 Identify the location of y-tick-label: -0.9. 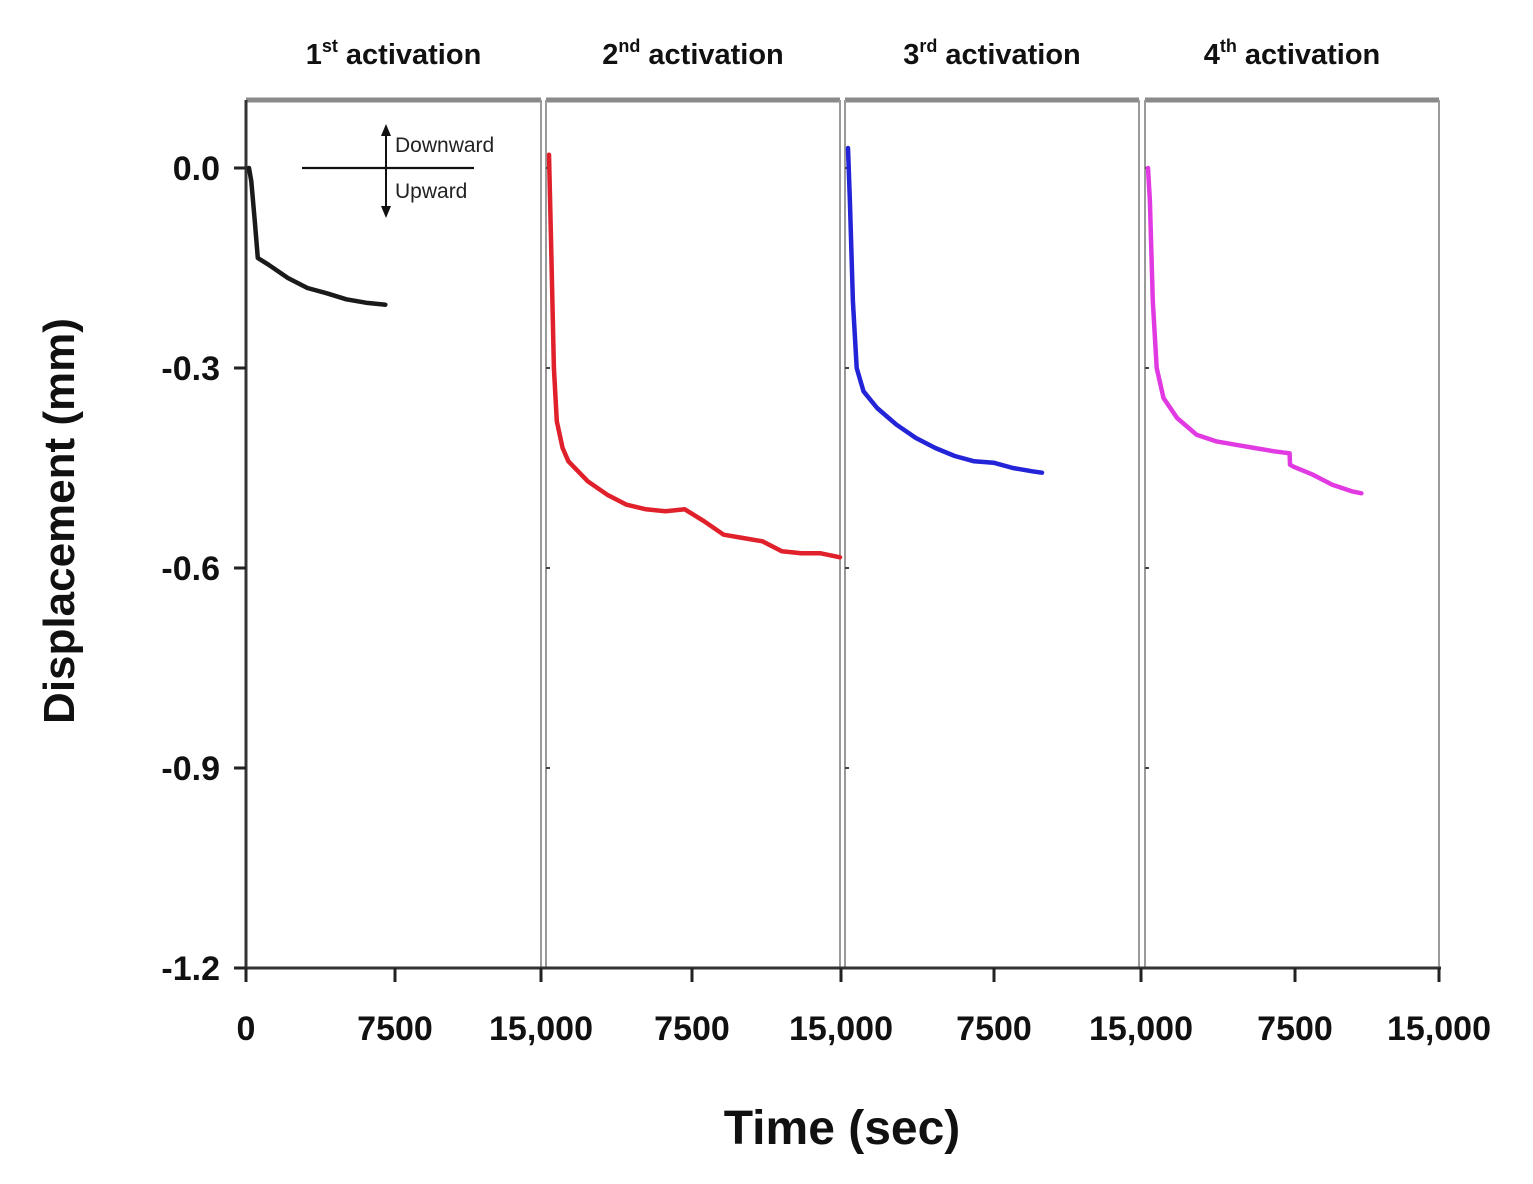
(190, 769).